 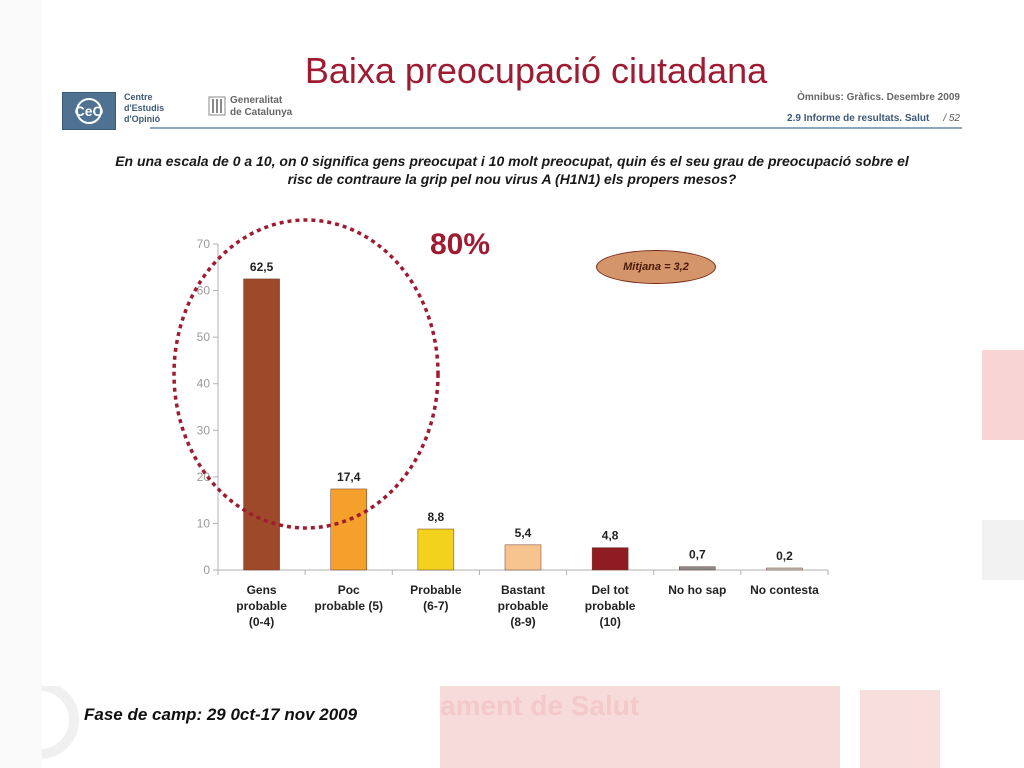 What do you see at coordinates (697, 590) in the screenshot?
I see `category-label: No ho sap` at bounding box center [697, 590].